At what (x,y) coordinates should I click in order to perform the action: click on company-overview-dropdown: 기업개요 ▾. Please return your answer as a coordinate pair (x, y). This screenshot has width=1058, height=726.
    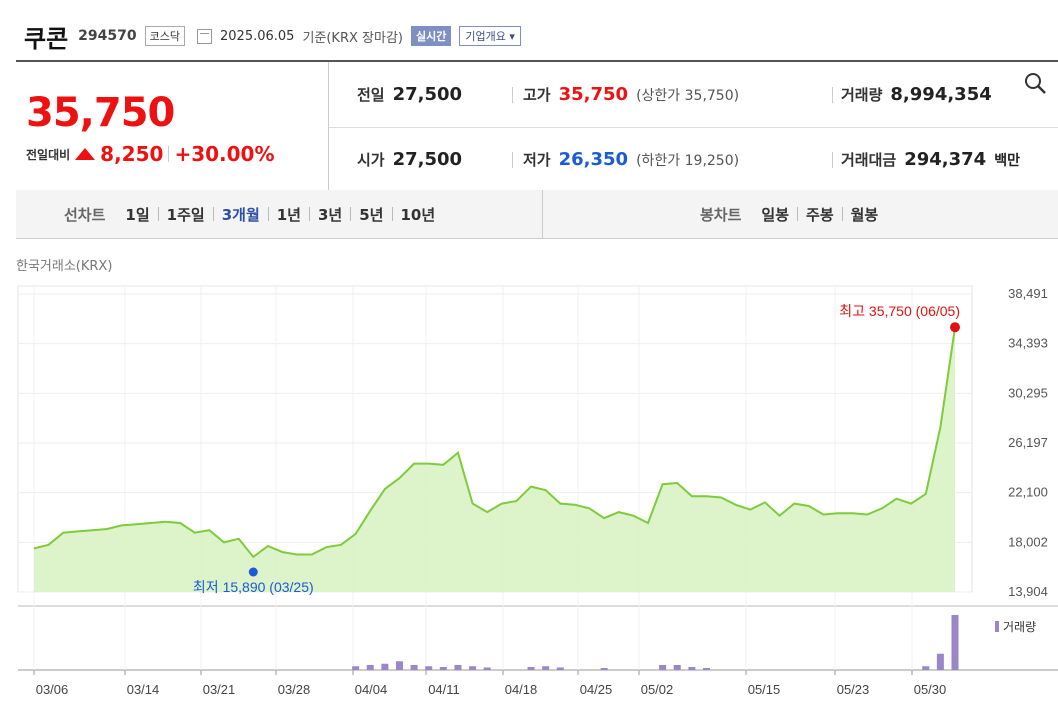
    Looking at the image, I should click on (490, 36).